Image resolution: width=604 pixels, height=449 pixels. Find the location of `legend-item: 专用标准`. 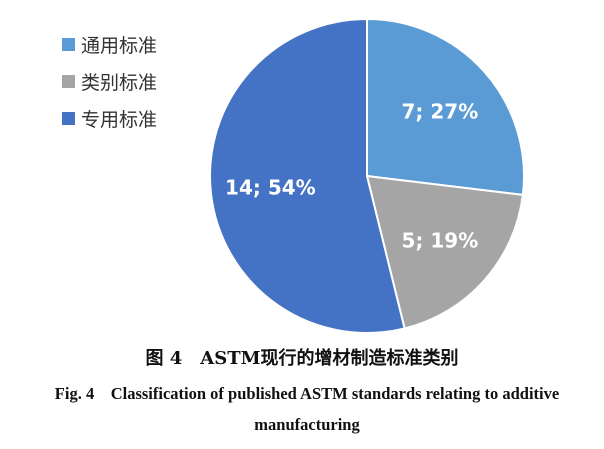

legend-item: 专用标准 is located at coordinates (109, 118).